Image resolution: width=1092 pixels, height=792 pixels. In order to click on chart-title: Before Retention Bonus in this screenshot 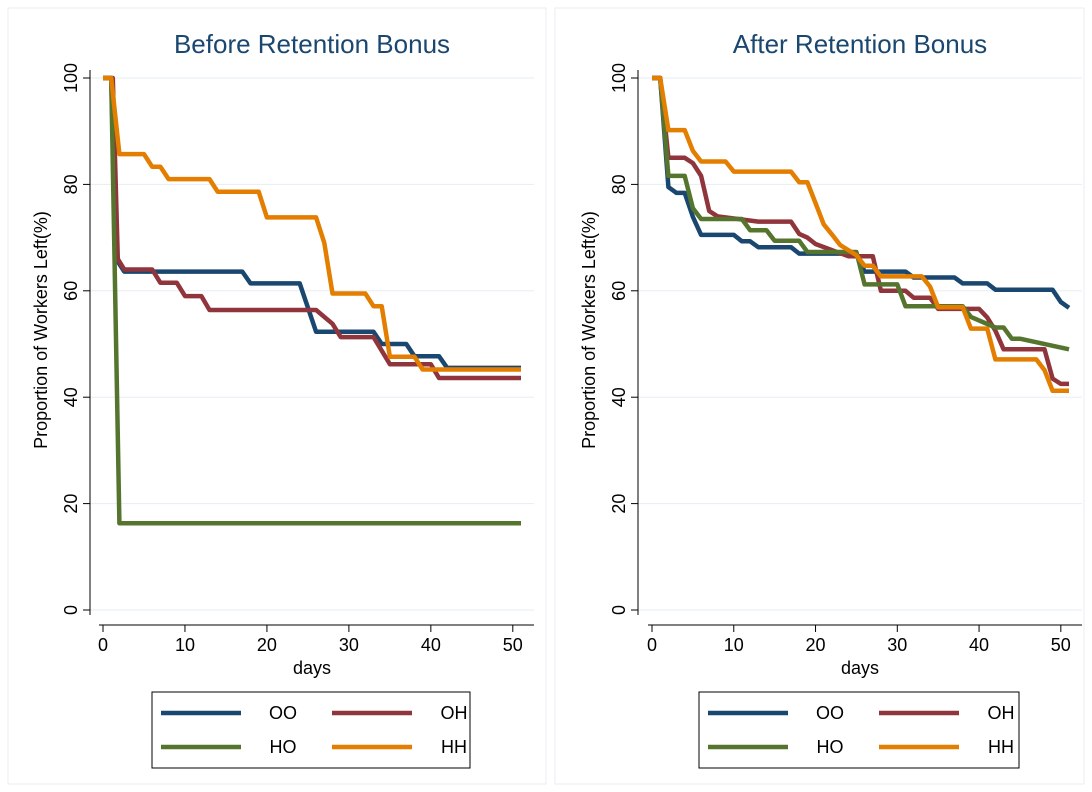, I will do `click(312, 44)`.